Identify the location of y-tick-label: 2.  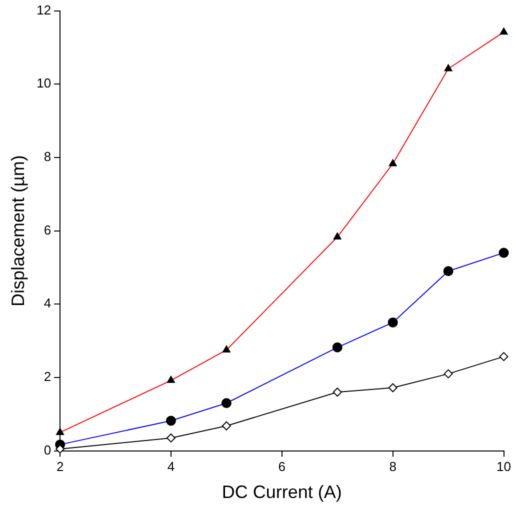
(48, 376).